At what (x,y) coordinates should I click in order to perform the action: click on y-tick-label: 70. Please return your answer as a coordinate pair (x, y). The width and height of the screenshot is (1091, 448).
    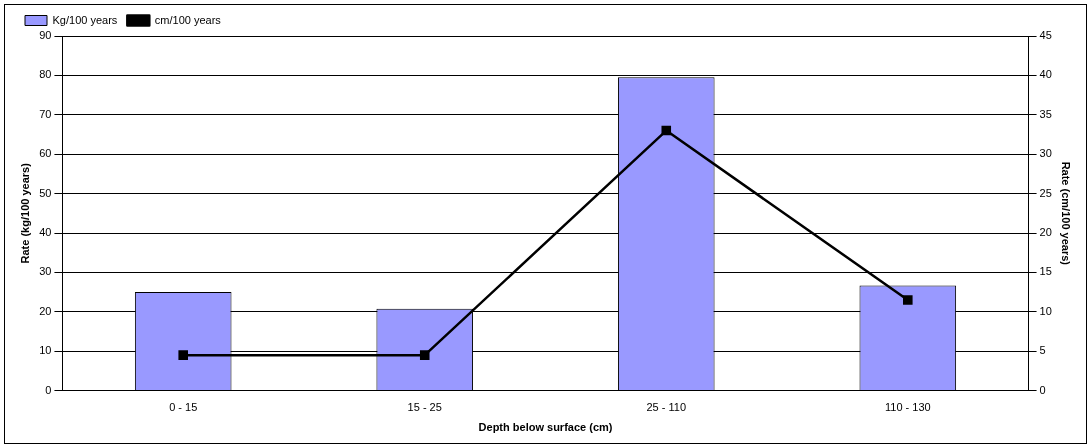
    Looking at the image, I should click on (45, 113).